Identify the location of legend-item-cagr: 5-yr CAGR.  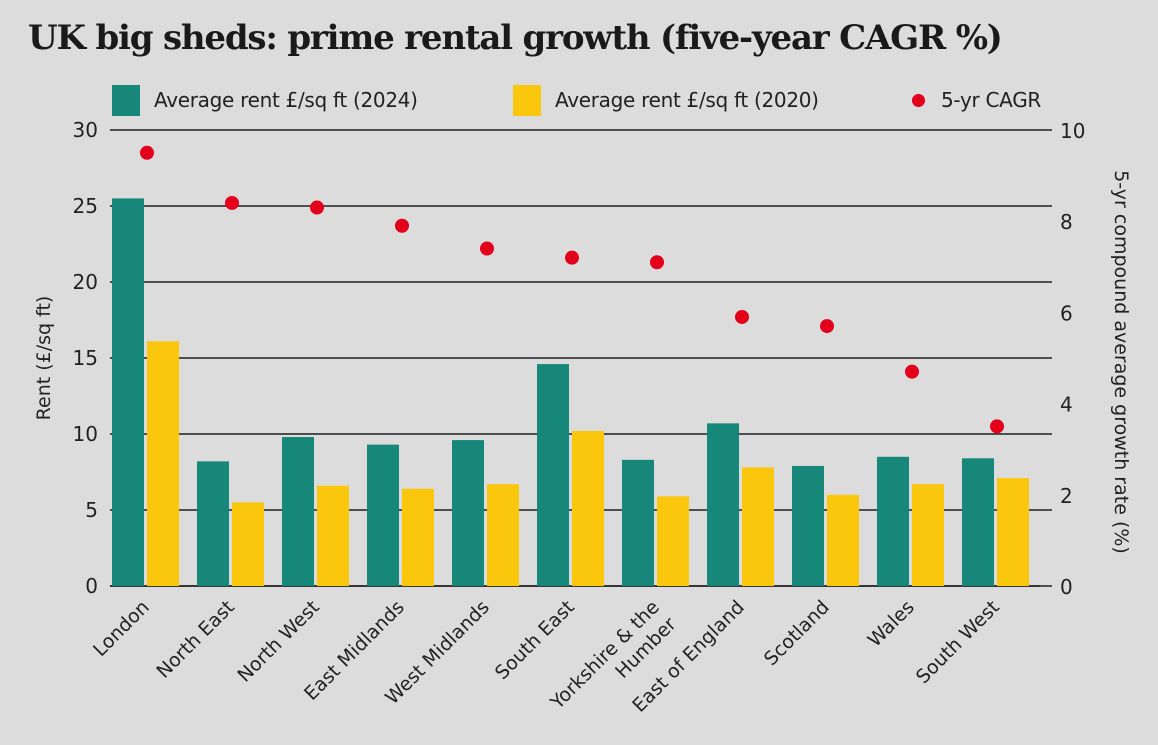
(976, 100).